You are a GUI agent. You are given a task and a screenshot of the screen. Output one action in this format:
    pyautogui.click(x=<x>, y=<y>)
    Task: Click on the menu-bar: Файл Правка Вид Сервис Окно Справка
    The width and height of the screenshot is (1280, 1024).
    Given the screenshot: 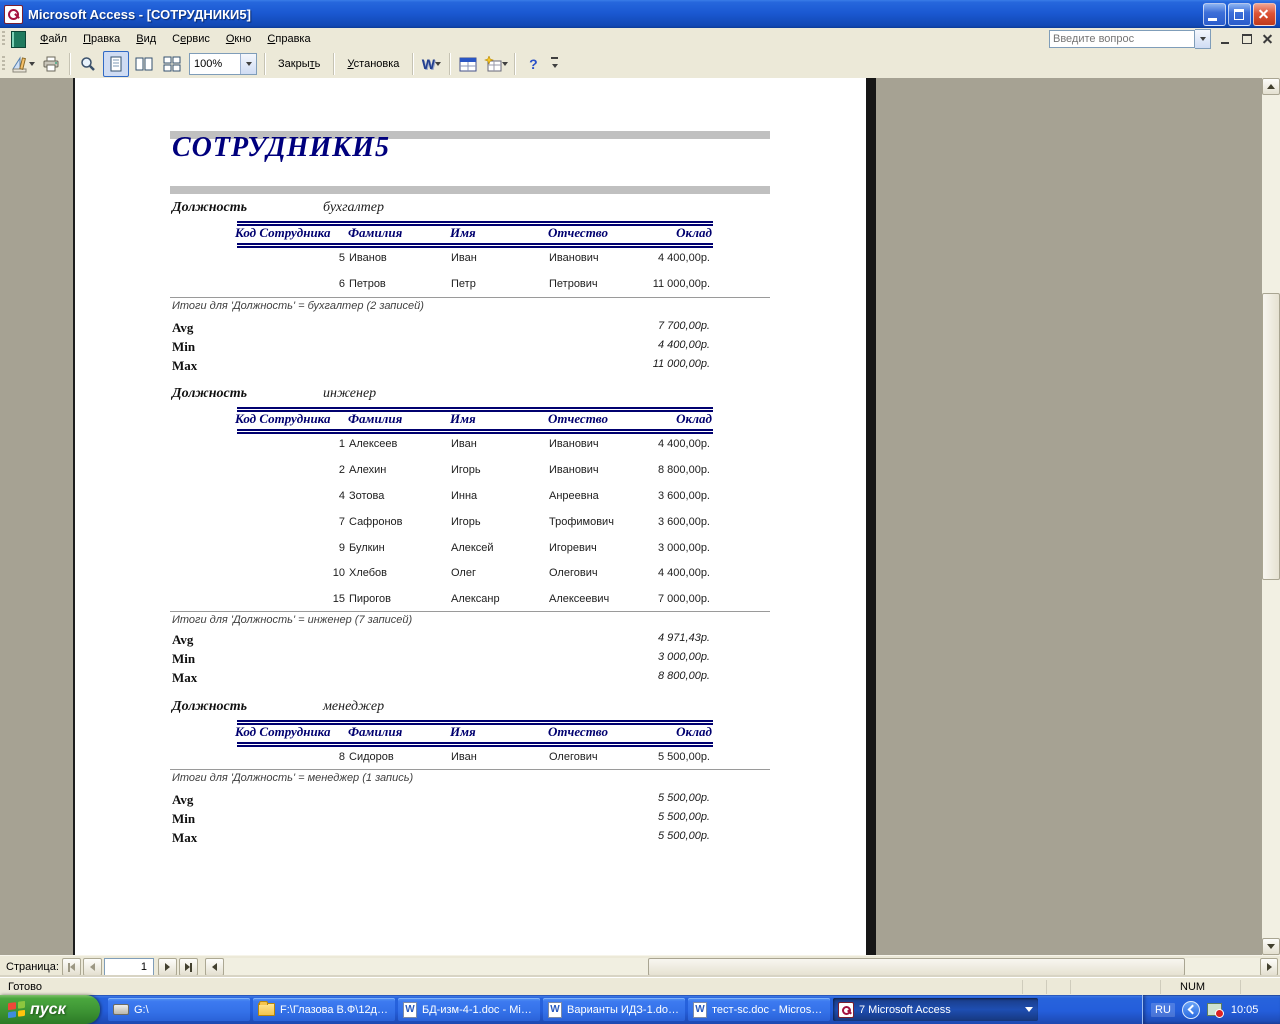 What is the action you would take?
    pyautogui.click(x=640, y=39)
    